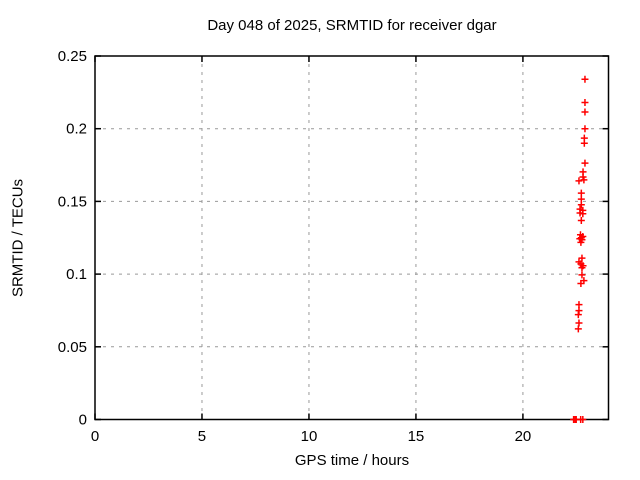 This screenshot has width=640, height=480. Describe the element at coordinates (72, 201) in the screenshot. I see `y-tick-label: 0.15` at that location.